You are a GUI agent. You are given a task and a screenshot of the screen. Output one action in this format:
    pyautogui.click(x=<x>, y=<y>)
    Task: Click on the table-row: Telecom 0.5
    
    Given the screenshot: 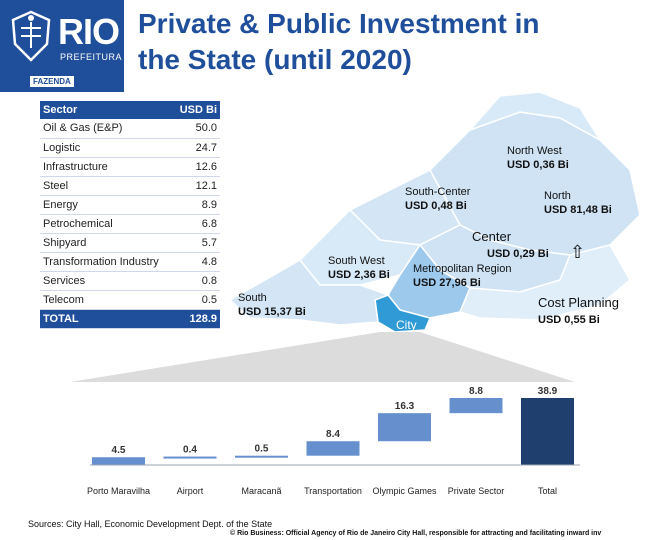 What is the action you would take?
    pyautogui.click(x=130, y=300)
    